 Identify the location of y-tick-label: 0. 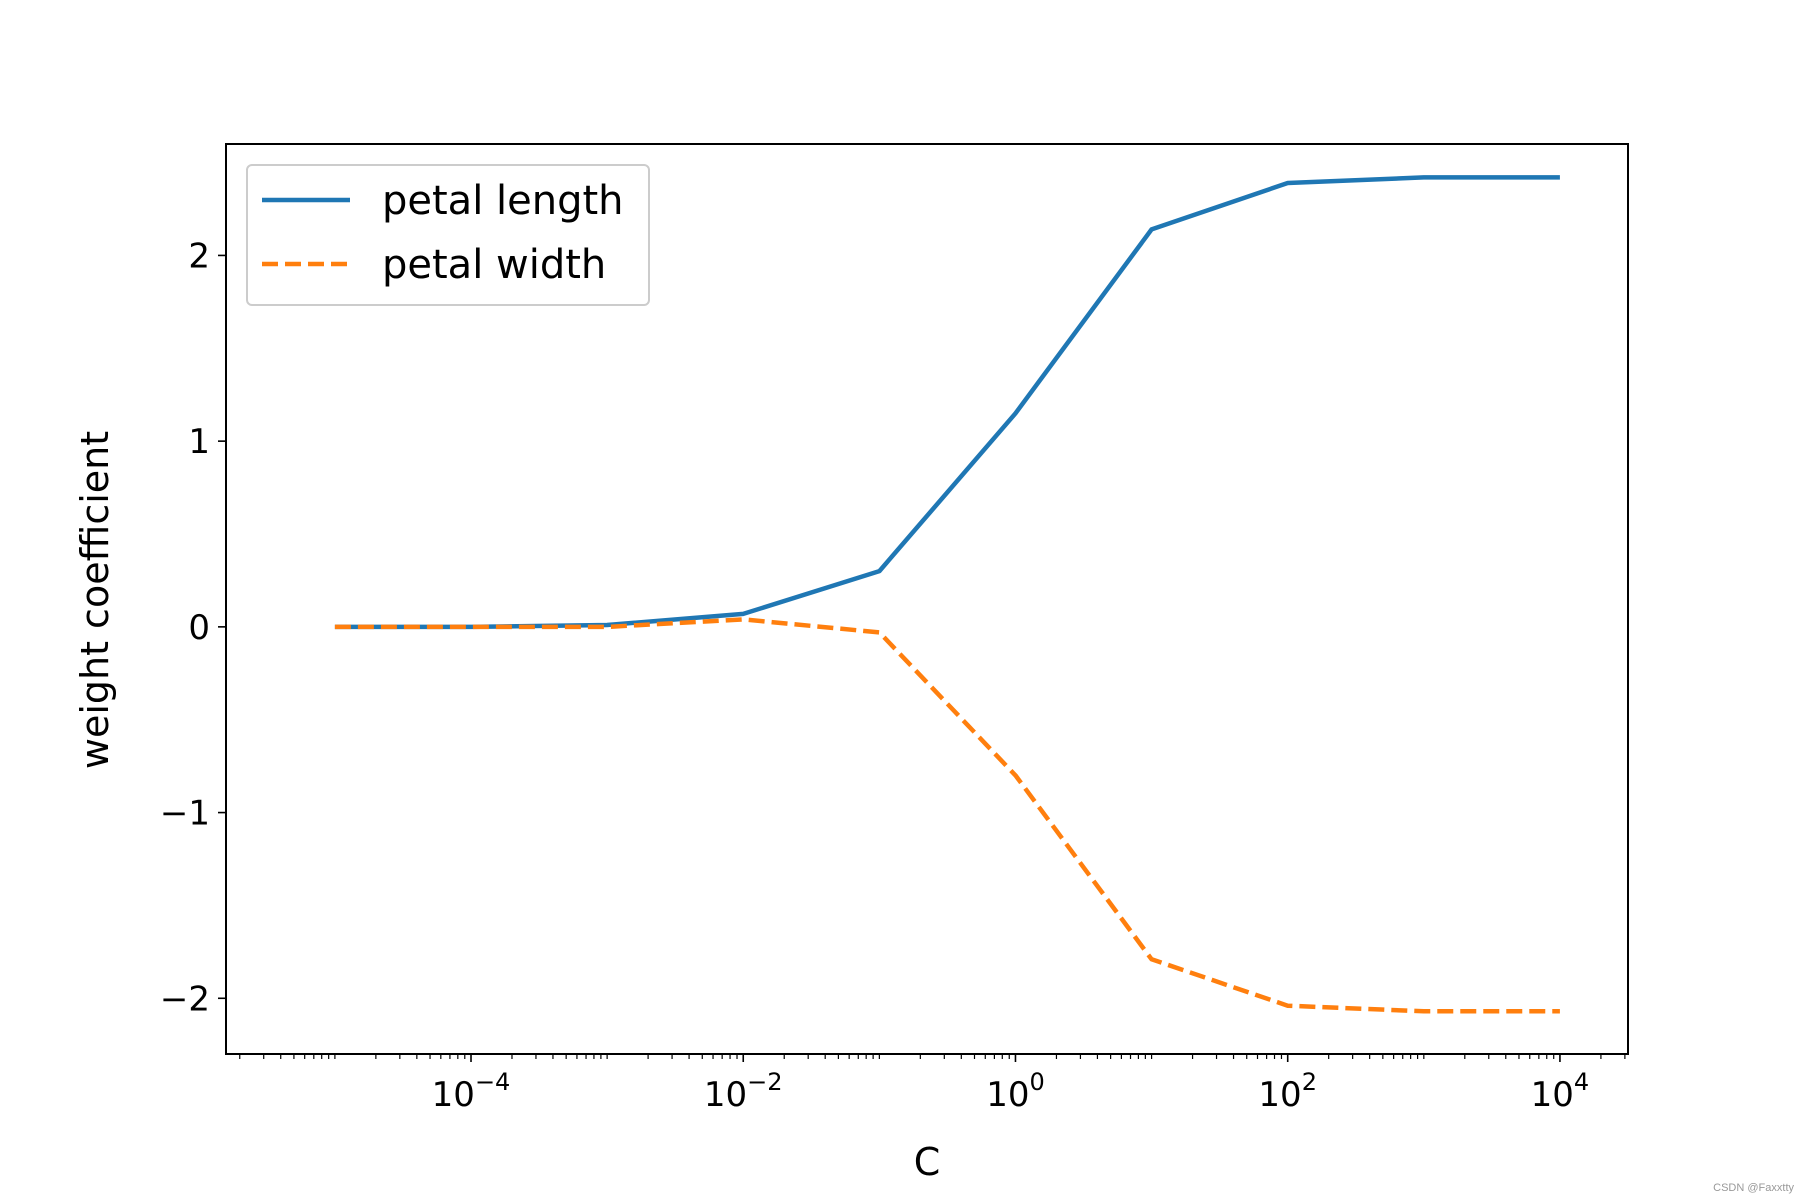
(199, 628).